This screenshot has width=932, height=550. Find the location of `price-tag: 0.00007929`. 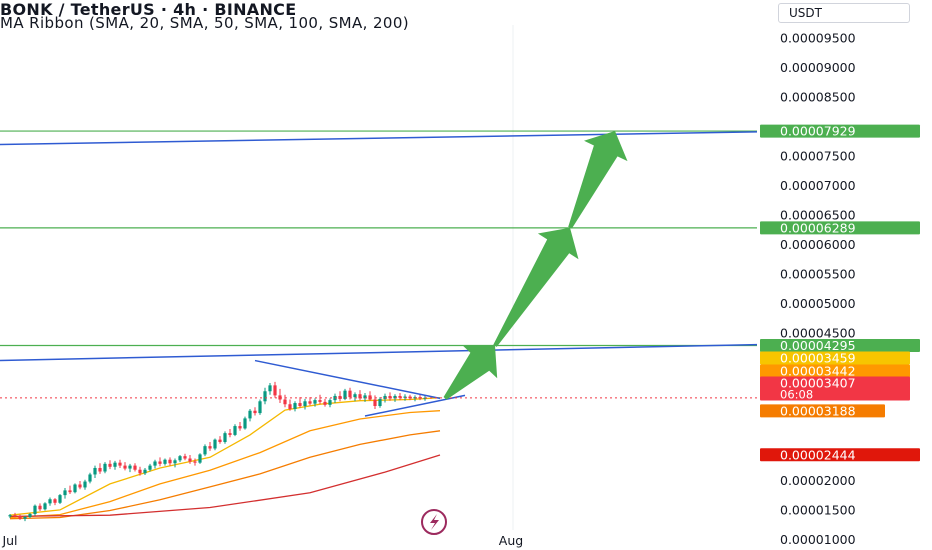

price-tag: 0.00007929 is located at coordinates (840, 131).